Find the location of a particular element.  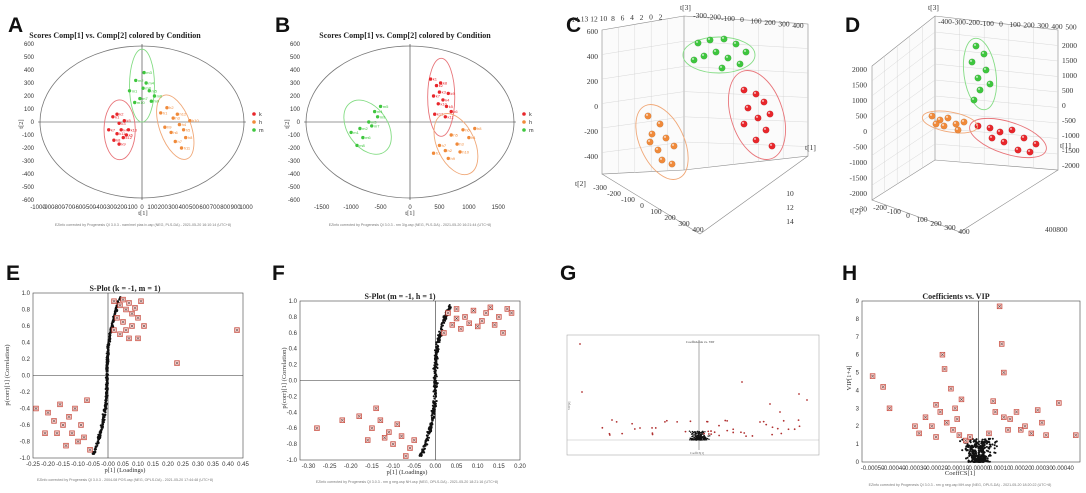

x-tick-label: -1500 is located at coordinates (322, 208).